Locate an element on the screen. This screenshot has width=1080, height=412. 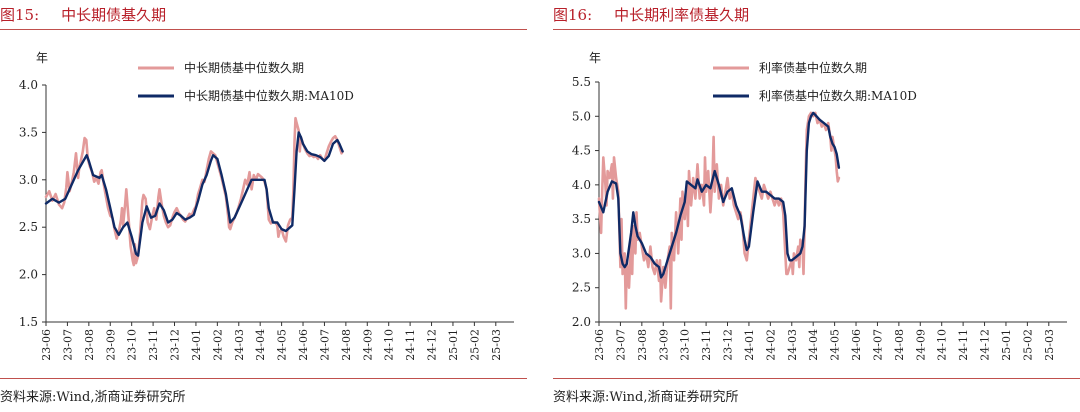
series-line-median is located at coordinates (719, 210).